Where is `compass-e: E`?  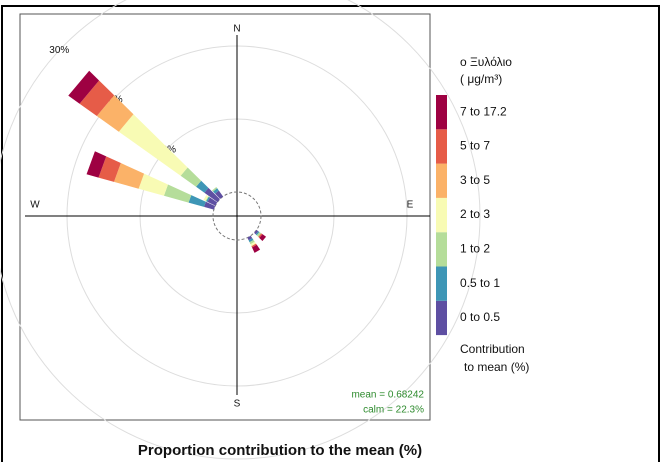
compass-e: E is located at coordinates (410, 205).